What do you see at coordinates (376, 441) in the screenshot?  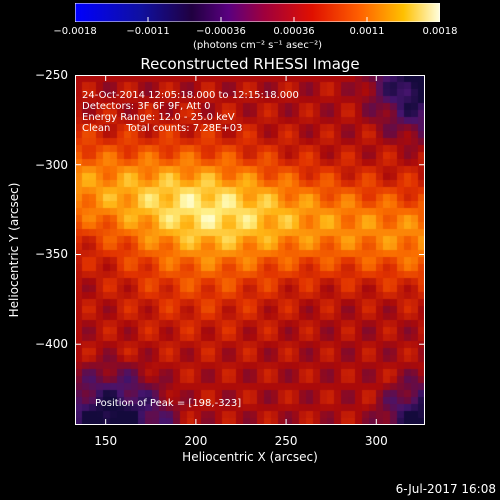 I see `x-tick-label: 300` at bounding box center [376, 441].